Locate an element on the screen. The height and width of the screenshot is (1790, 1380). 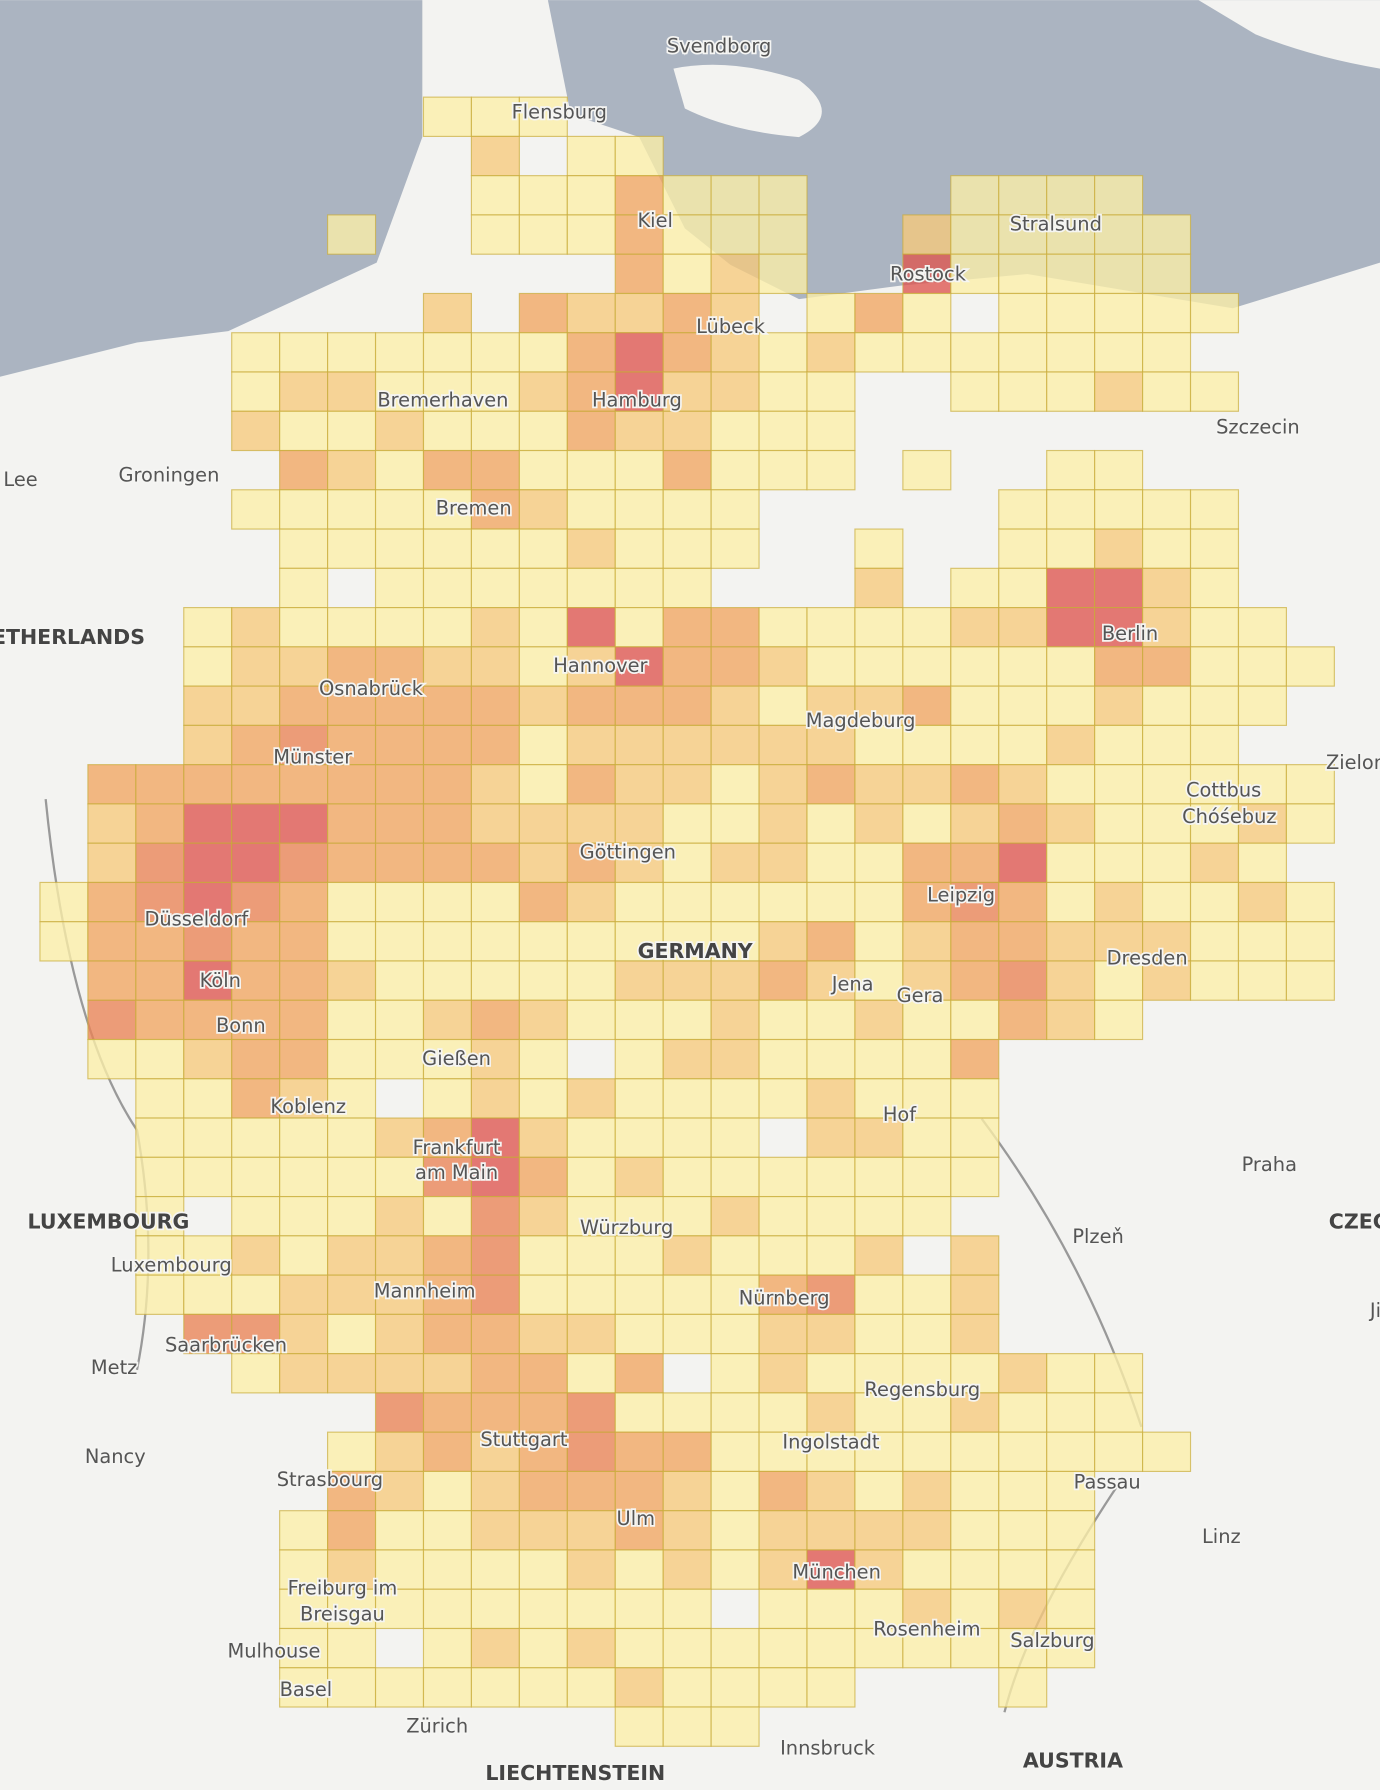
place-label: Köln is located at coordinates (220, 980).